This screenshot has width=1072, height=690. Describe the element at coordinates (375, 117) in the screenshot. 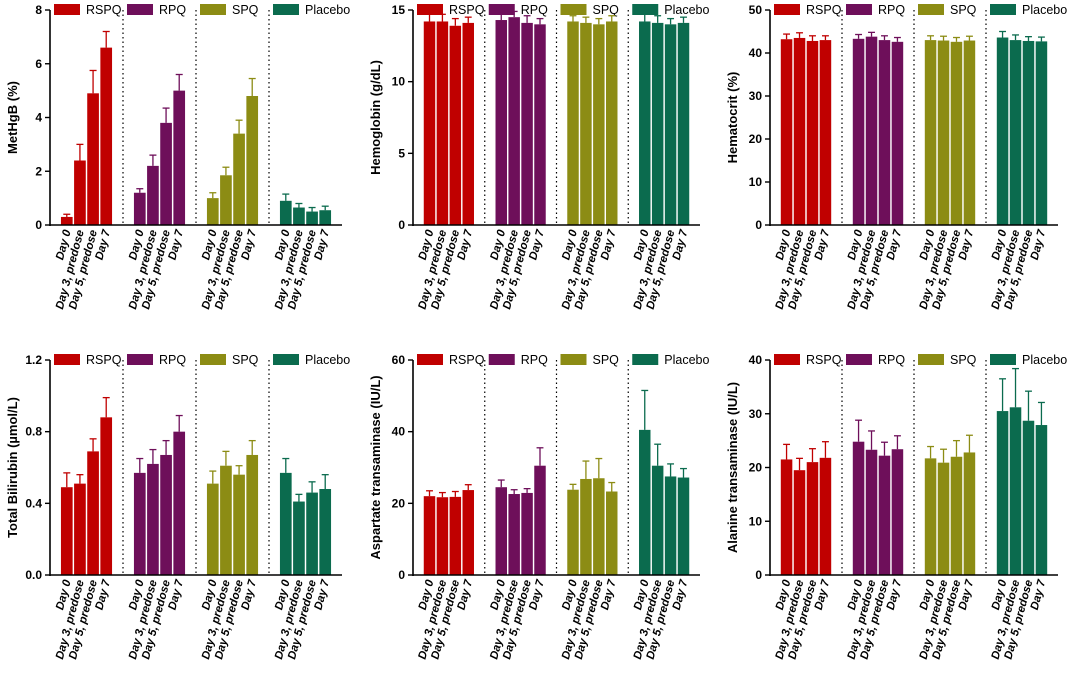

I see `y-axis-title: Hemoglobin (g/dL)` at that location.